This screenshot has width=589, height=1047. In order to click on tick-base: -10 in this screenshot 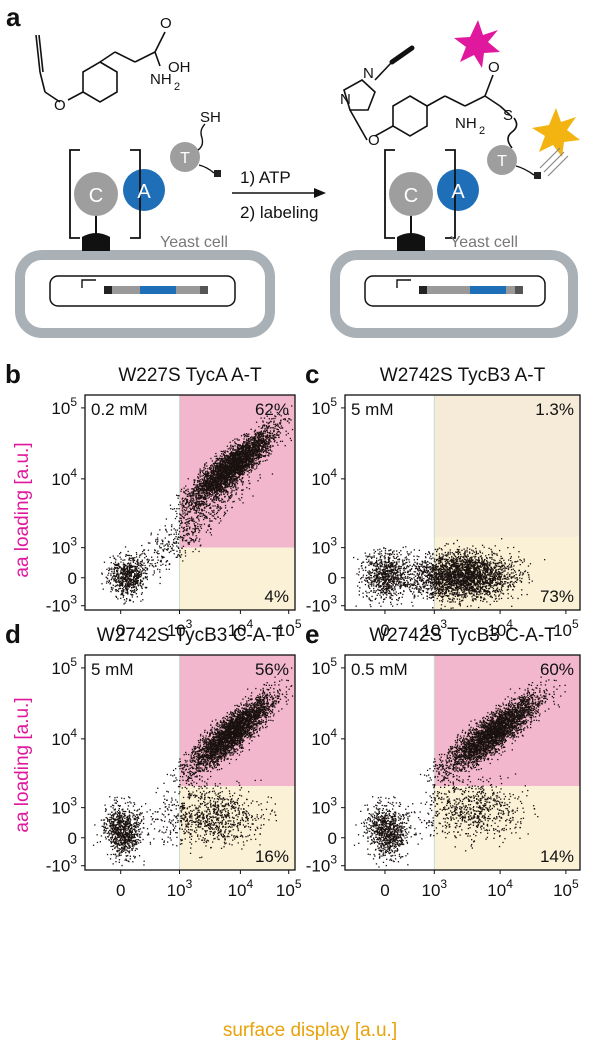, I will do `click(58, 606)`.